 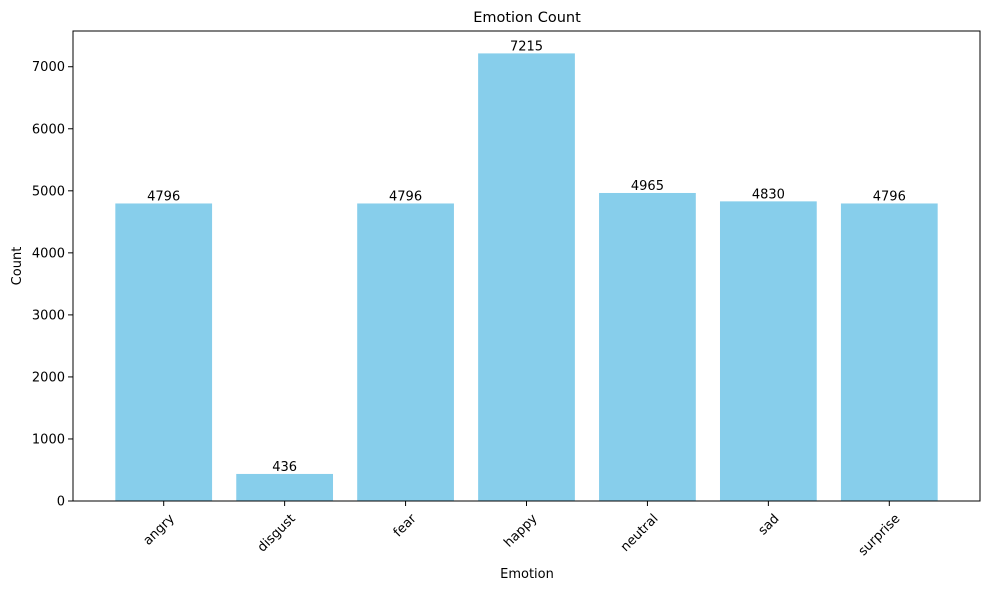 What do you see at coordinates (159, 529) in the screenshot?
I see `x-tick-label-angry: angry` at bounding box center [159, 529].